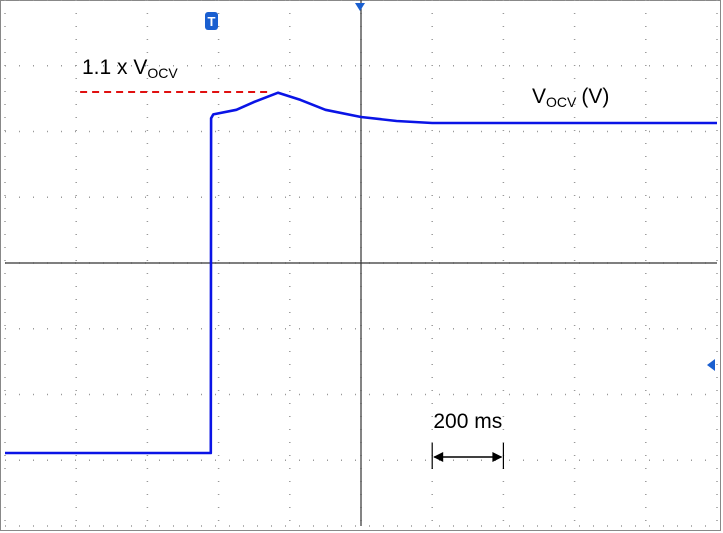 The height and width of the screenshot is (533, 723). What do you see at coordinates (570, 97) in the screenshot?
I see `trace-label: VOCV (V)` at bounding box center [570, 97].